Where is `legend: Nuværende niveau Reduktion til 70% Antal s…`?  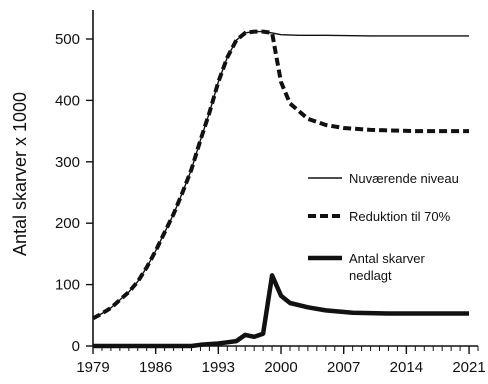 legend: Nuværende niveau Reduktion til 70% Antal s… is located at coordinates (383, 227).